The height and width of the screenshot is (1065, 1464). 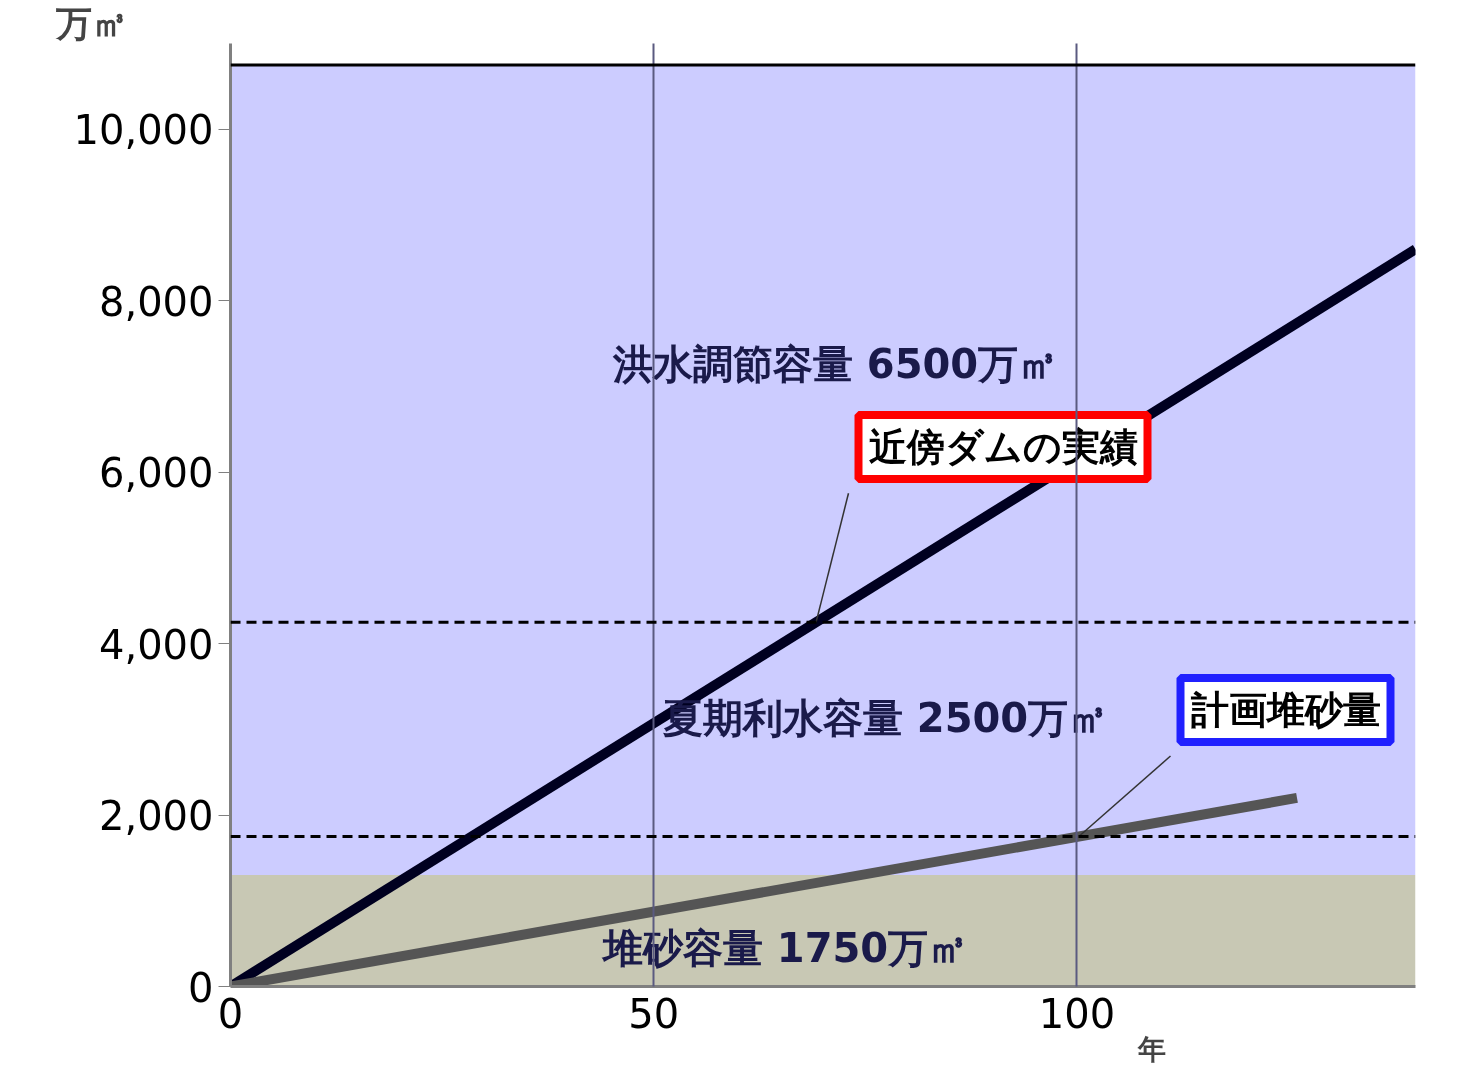 What do you see at coordinates (156, 473) in the screenshot?
I see `y-tick-label: 6,000` at bounding box center [156, 473].